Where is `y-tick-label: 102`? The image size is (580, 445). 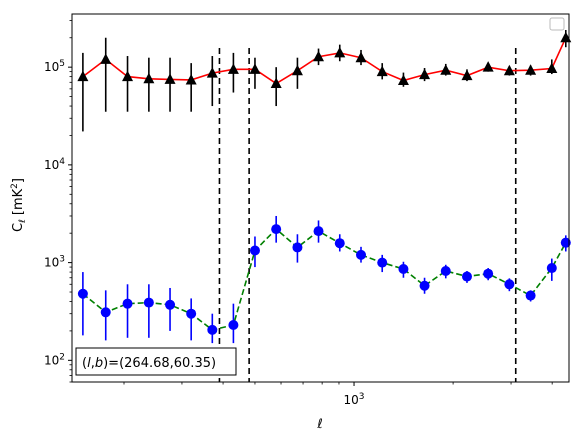
y-tick-label: 102 is located at coordinates (54, 359).